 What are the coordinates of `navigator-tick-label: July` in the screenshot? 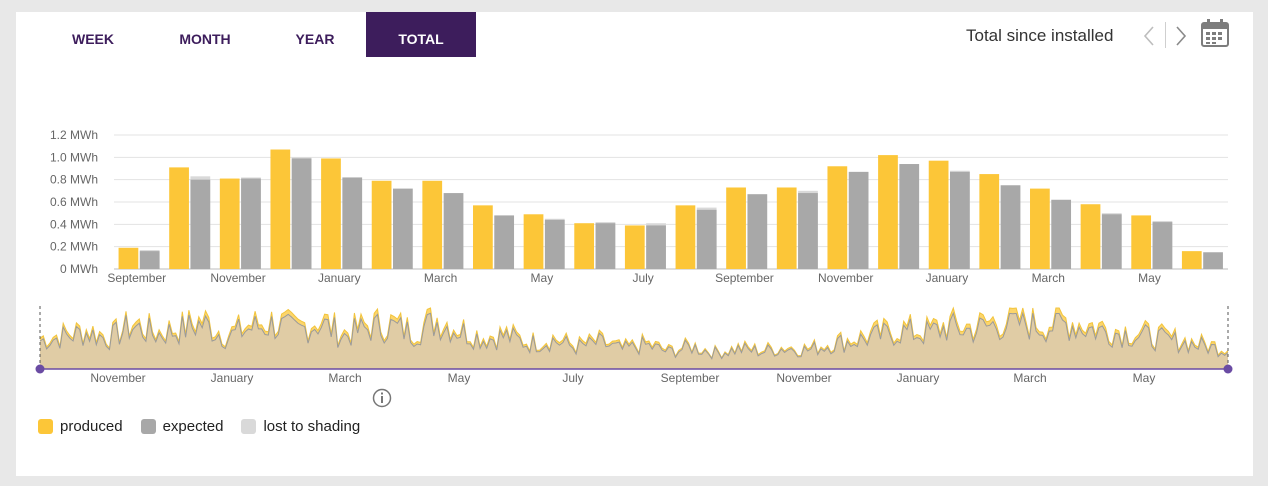 It's located at (572, 378).